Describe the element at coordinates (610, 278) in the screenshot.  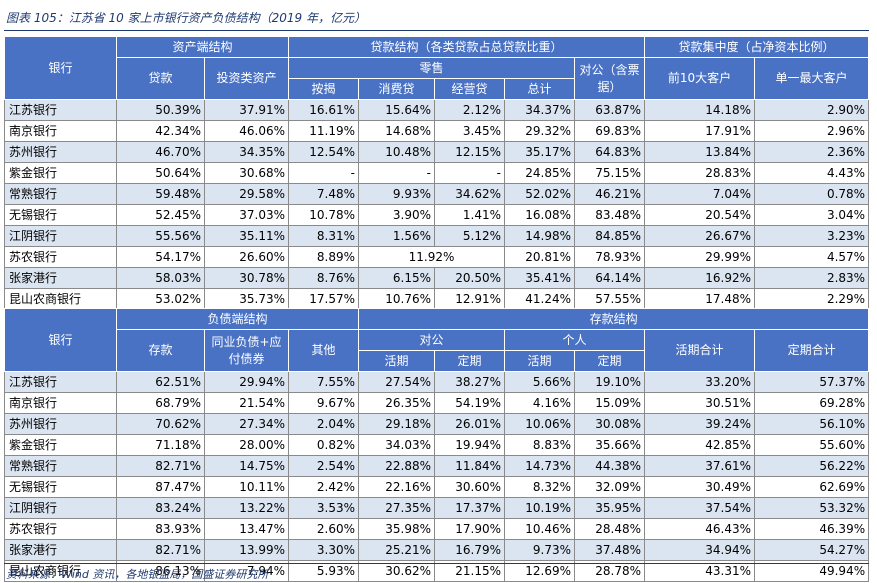
I see `corporate-cell: 64.14%` at that location.